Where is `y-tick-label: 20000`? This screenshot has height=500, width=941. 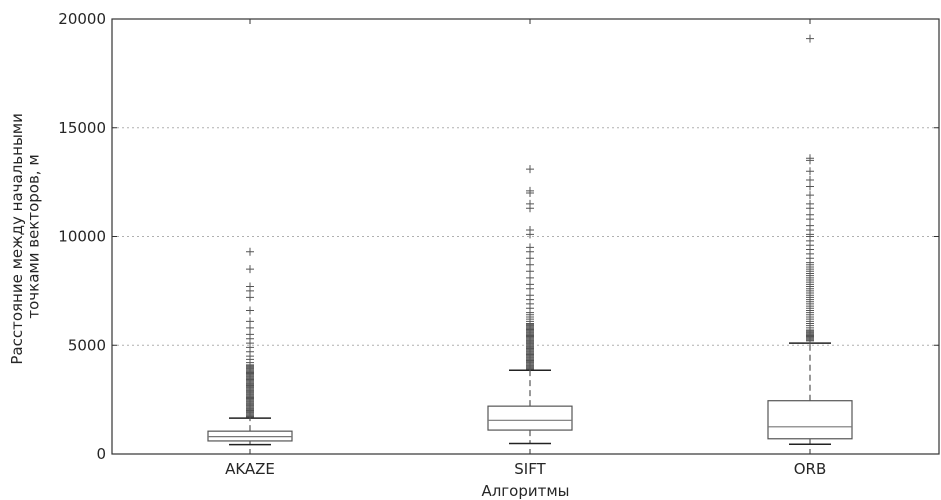 y-tick-label: 20000 is located at coordinates (82, 19).